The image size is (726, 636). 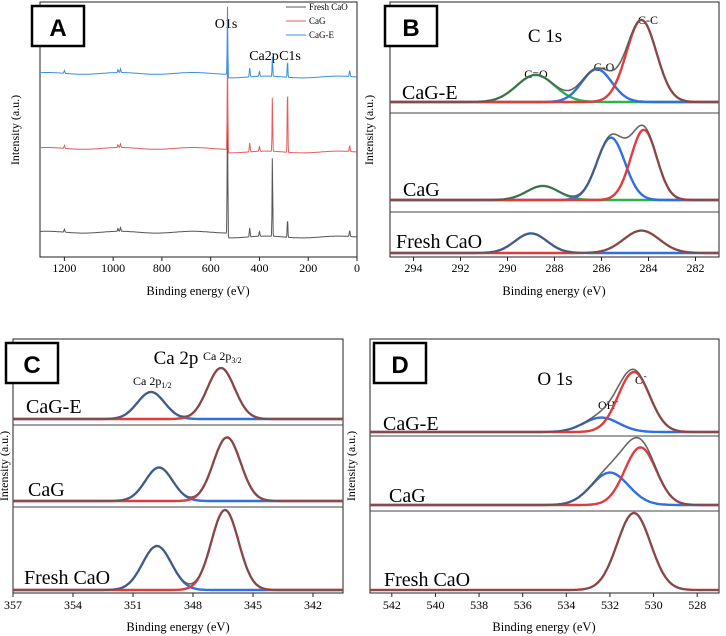 What do you see at coordinates (133, 605) in the screenshot?
I see `panel-c-tick-label-351: 351` at bounding box center [133, 605].